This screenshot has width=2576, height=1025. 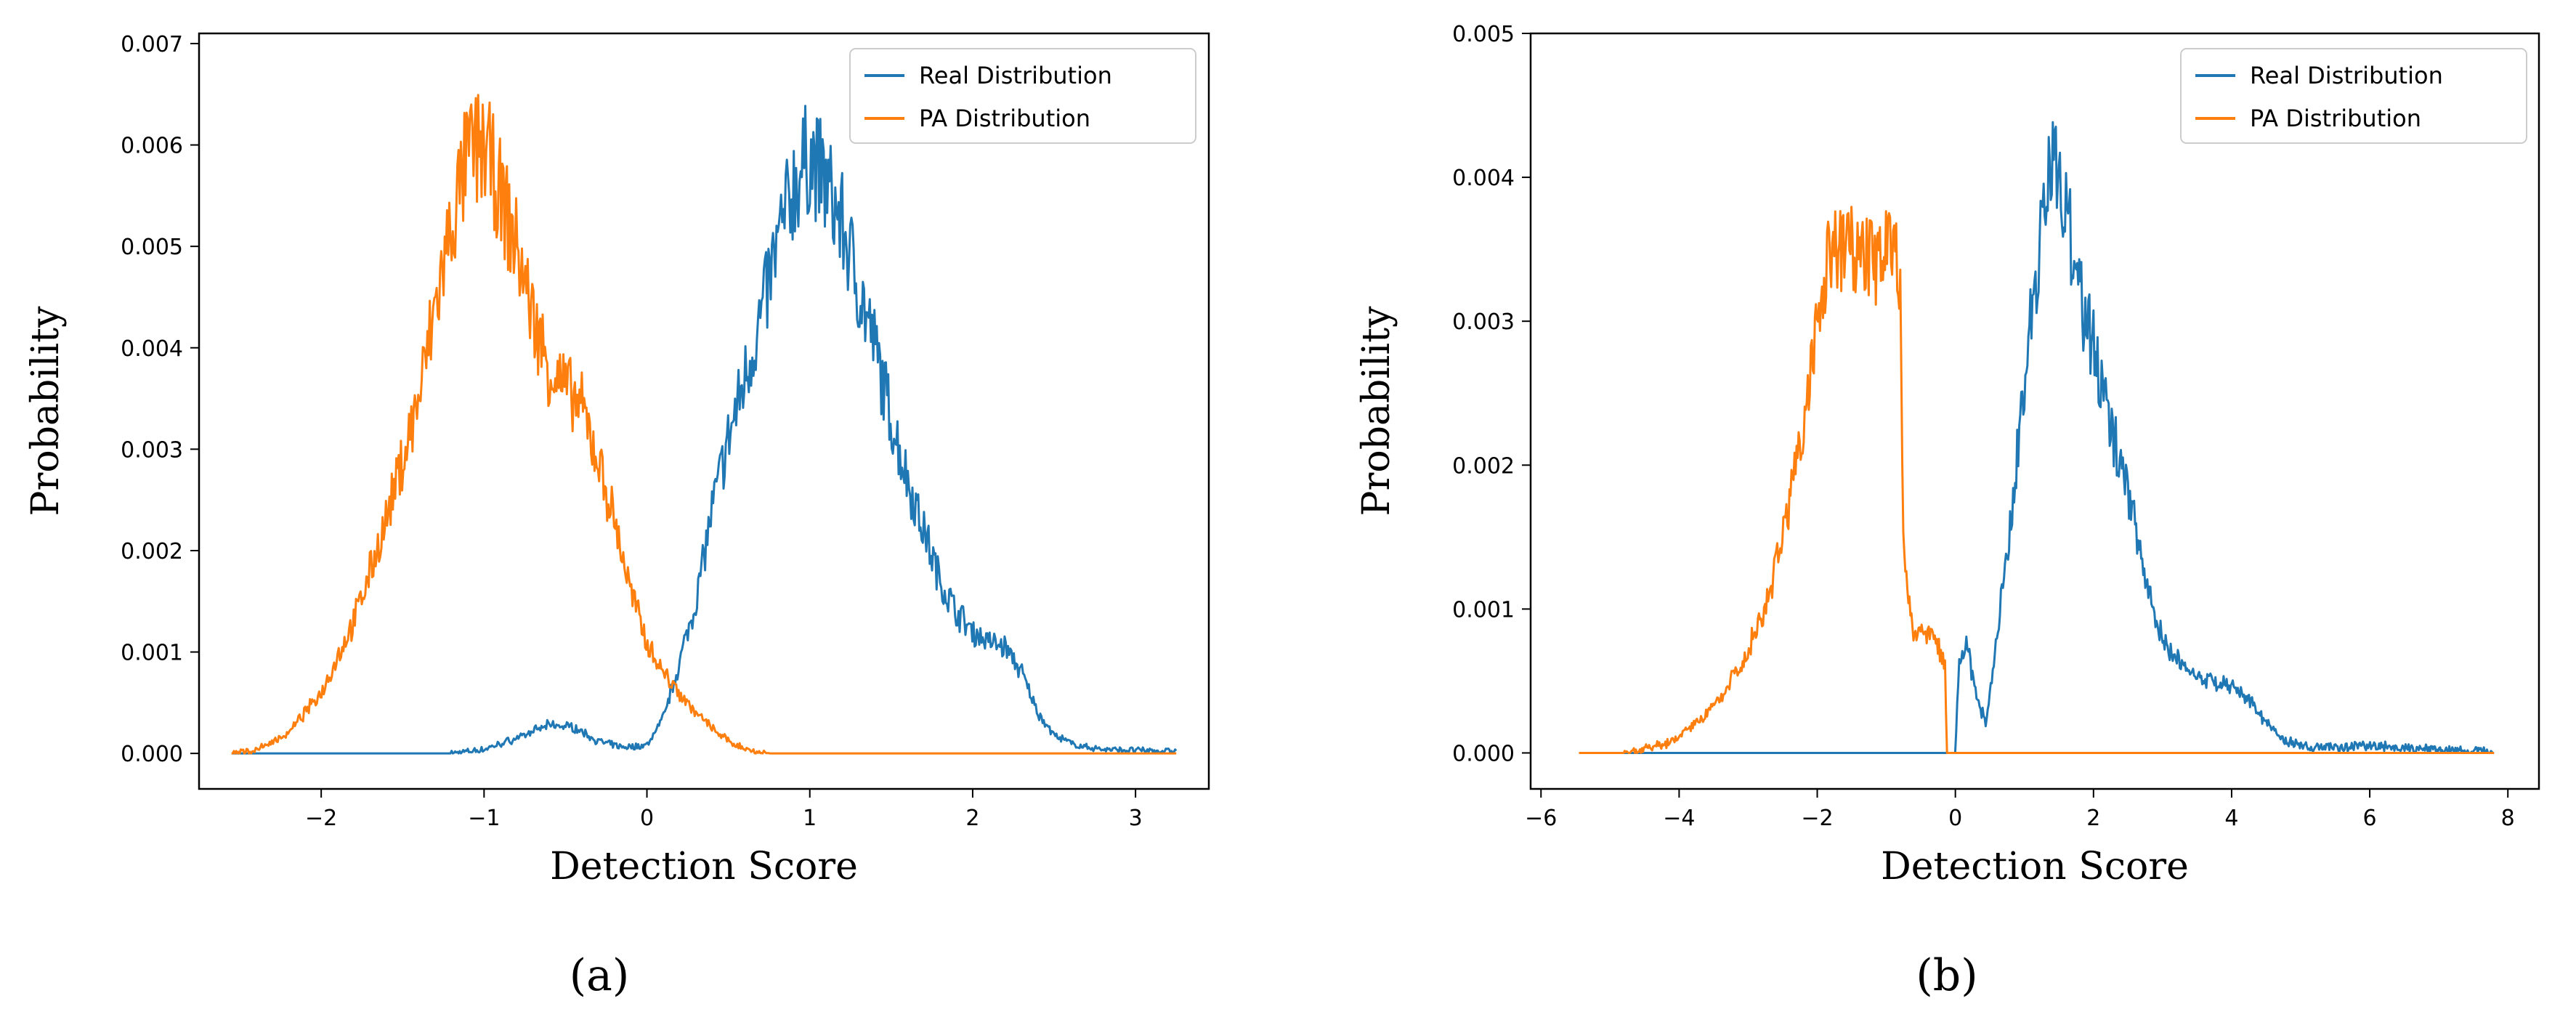 I want to click on chart-a-legend-frame, so click(x=1022, y=96).